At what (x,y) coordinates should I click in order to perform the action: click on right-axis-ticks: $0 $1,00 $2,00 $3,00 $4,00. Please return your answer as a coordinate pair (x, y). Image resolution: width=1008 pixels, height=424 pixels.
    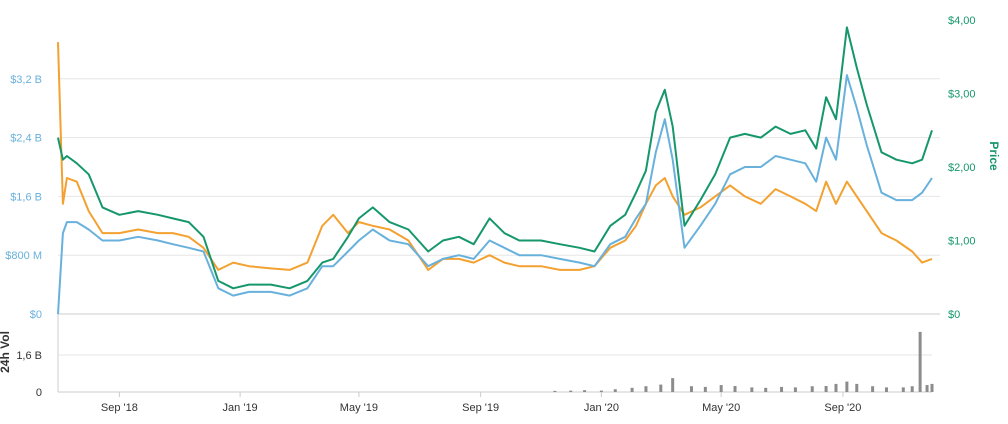
    Looking at the image, I should click on (962, 168).